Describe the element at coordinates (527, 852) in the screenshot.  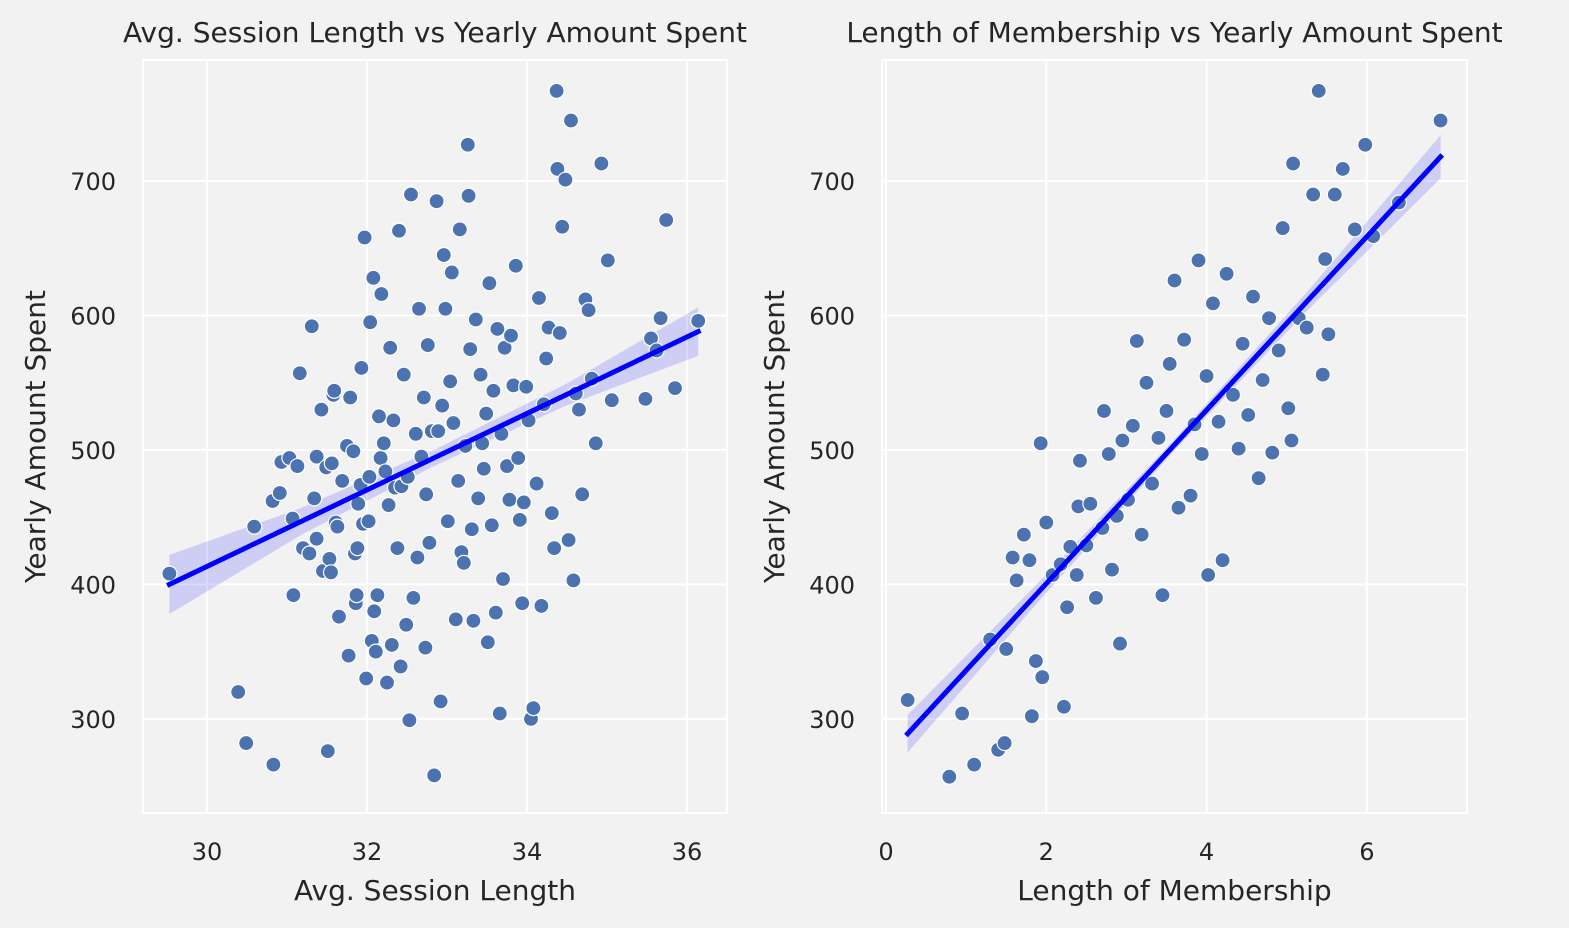
I see `x-tick-label: 34` at that location.